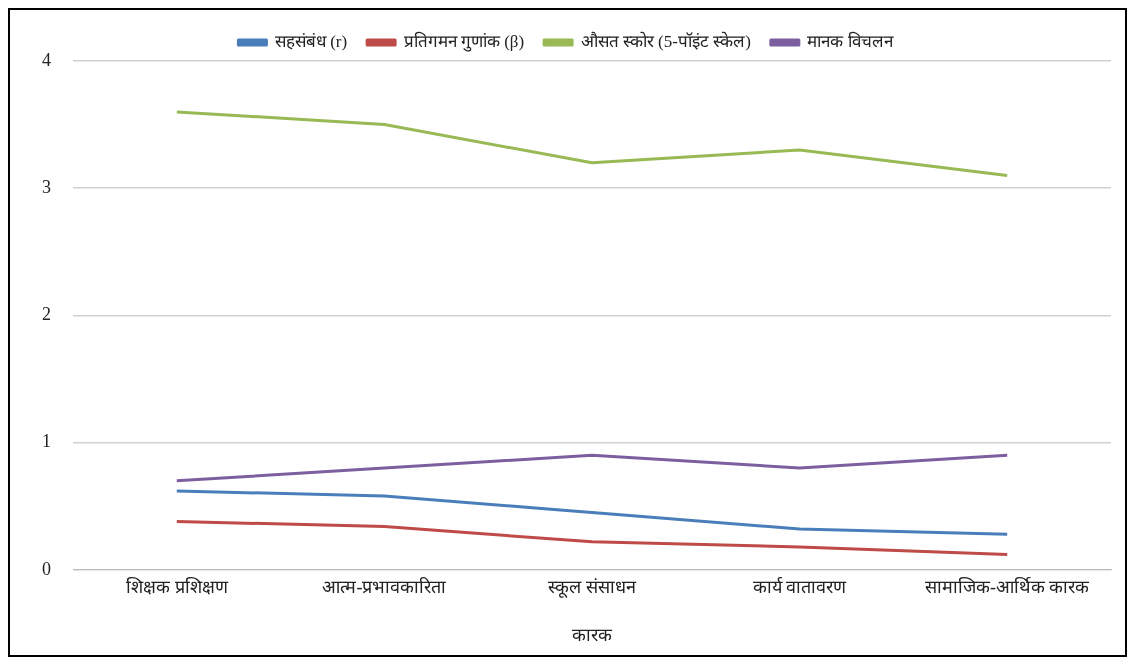  What do you see at coordinates (592, 634) in the screenshot?
I see `x-axis-title: कारक` at bounding box center [592, 634].